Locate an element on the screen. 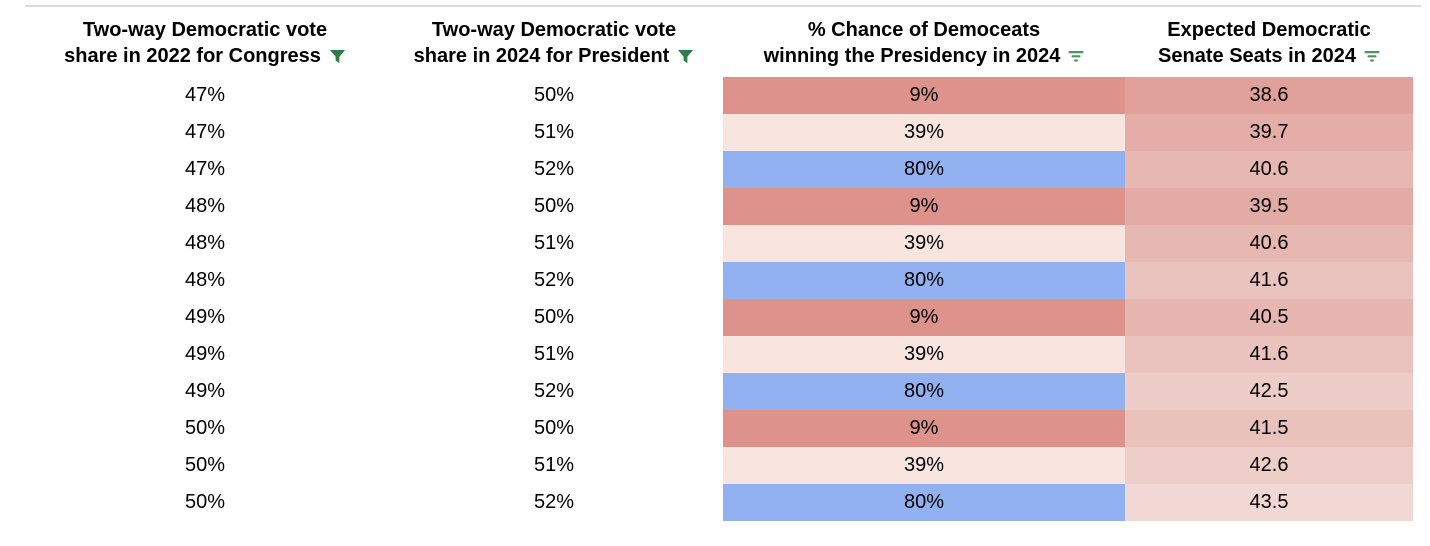  table-row: 47% 52% 80% 40.6 is located at coordinates (719, 169).